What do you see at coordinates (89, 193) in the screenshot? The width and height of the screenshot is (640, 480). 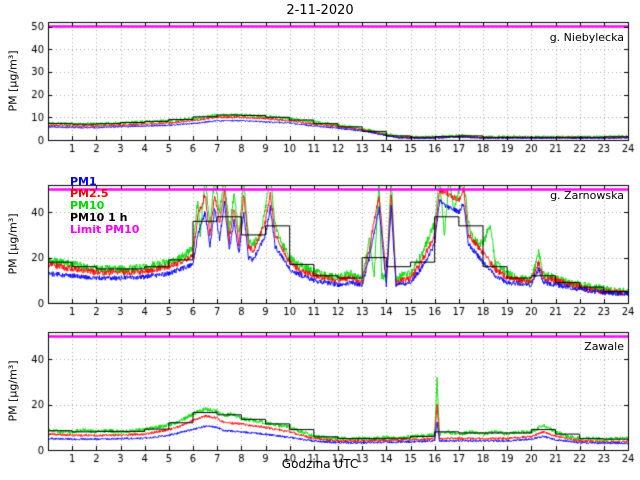 I see `legend-item-pm25: PM2.5` at bounding box center [89, 193].